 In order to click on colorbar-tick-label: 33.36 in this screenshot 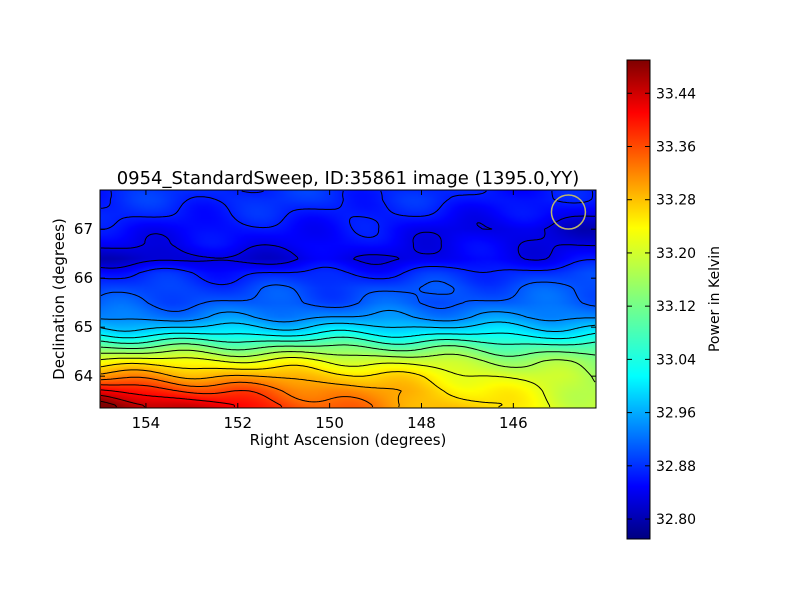, I will do `click(676, 147)`.